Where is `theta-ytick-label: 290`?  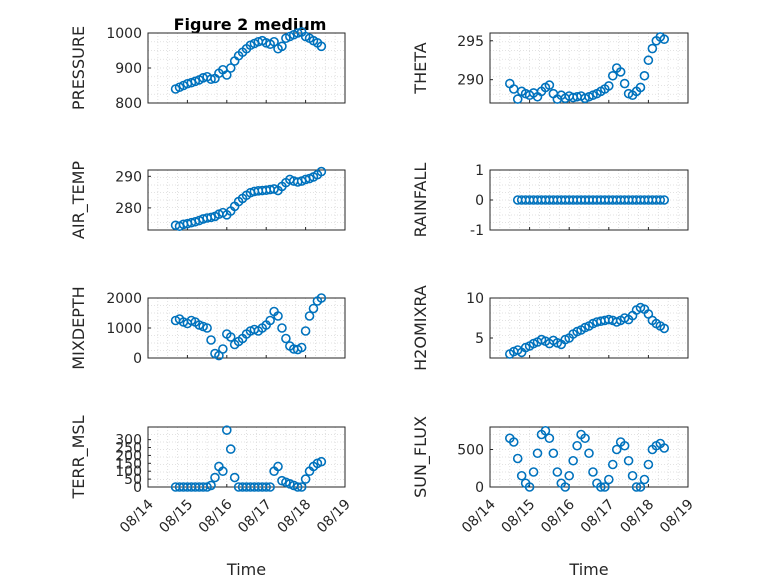
theta-ytick-label: 290 is located at coordinates (470, 81).